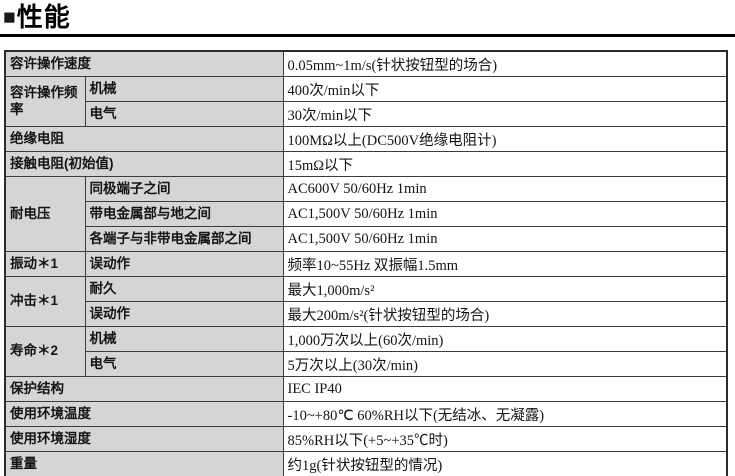  What do you see at coordinates (144, 439) in the screenshot?
I see `category-cell: 使用环境湿度` at bounding box center [144, 439].